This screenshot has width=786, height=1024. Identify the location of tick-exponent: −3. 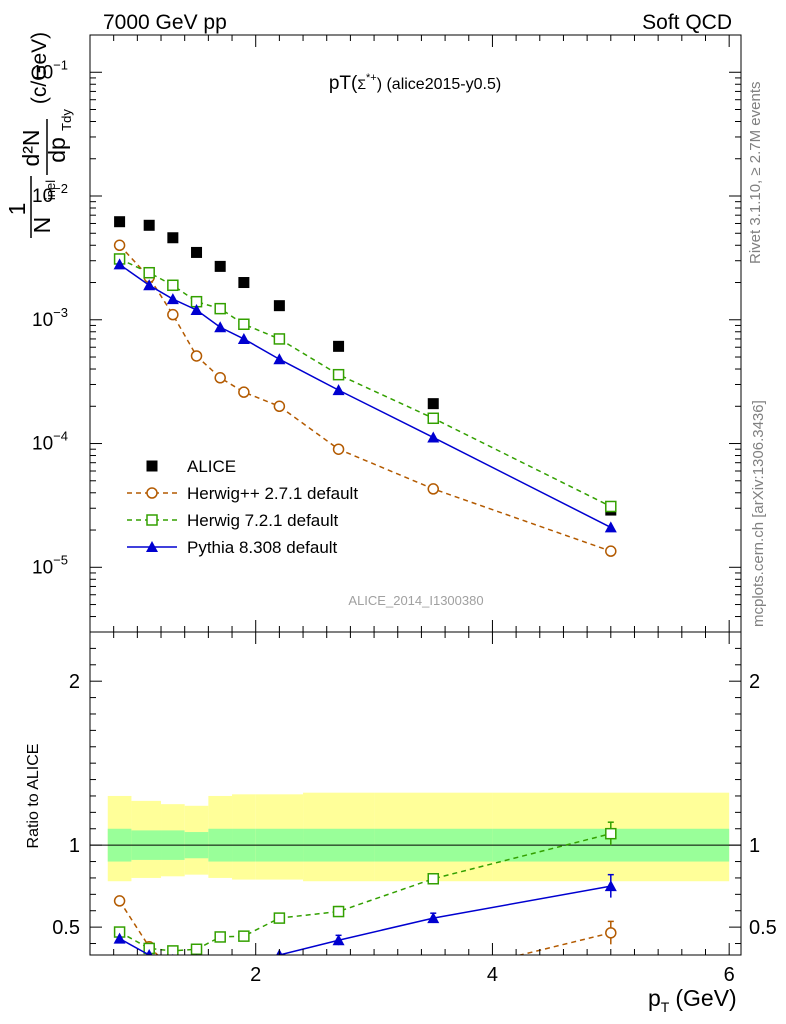
(60, 312).